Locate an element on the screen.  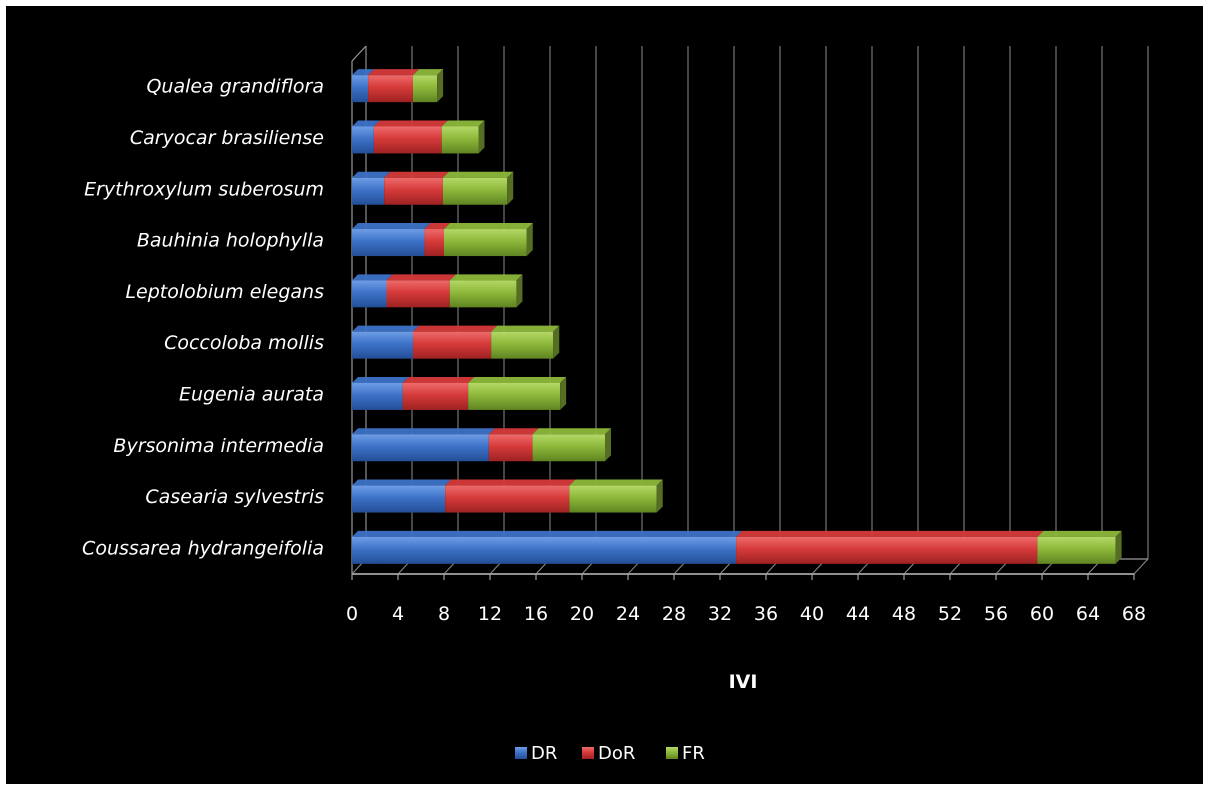
x-tick-label: 36 is located at coordinates (766, 614).